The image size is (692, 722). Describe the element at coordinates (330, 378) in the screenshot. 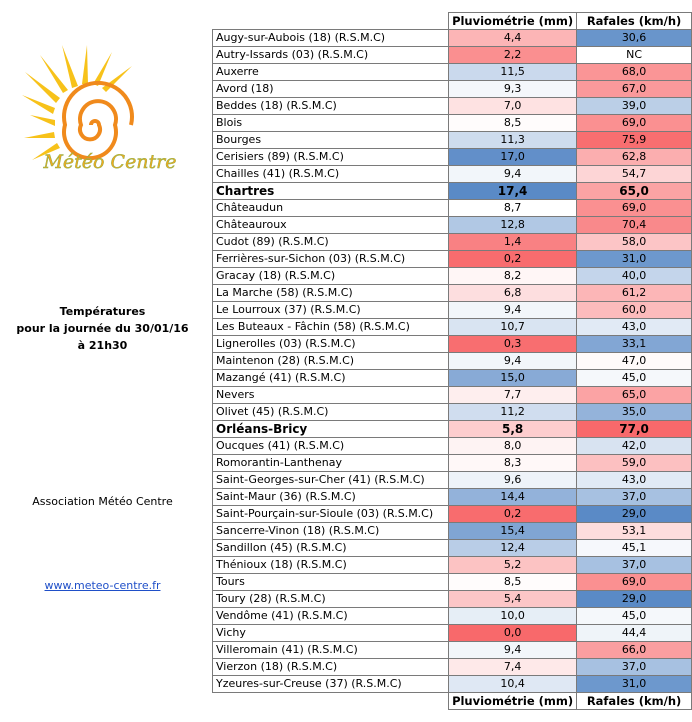

I see `station-name: Mazangé (41) (R.S.M.C)` at that location.